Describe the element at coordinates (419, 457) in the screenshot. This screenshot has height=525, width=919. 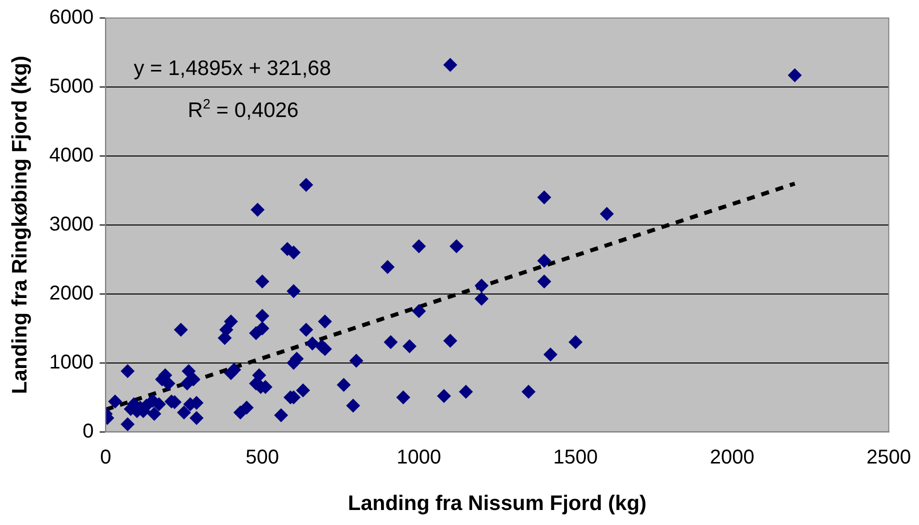
I see `x-tick-label: 1000` at that location.